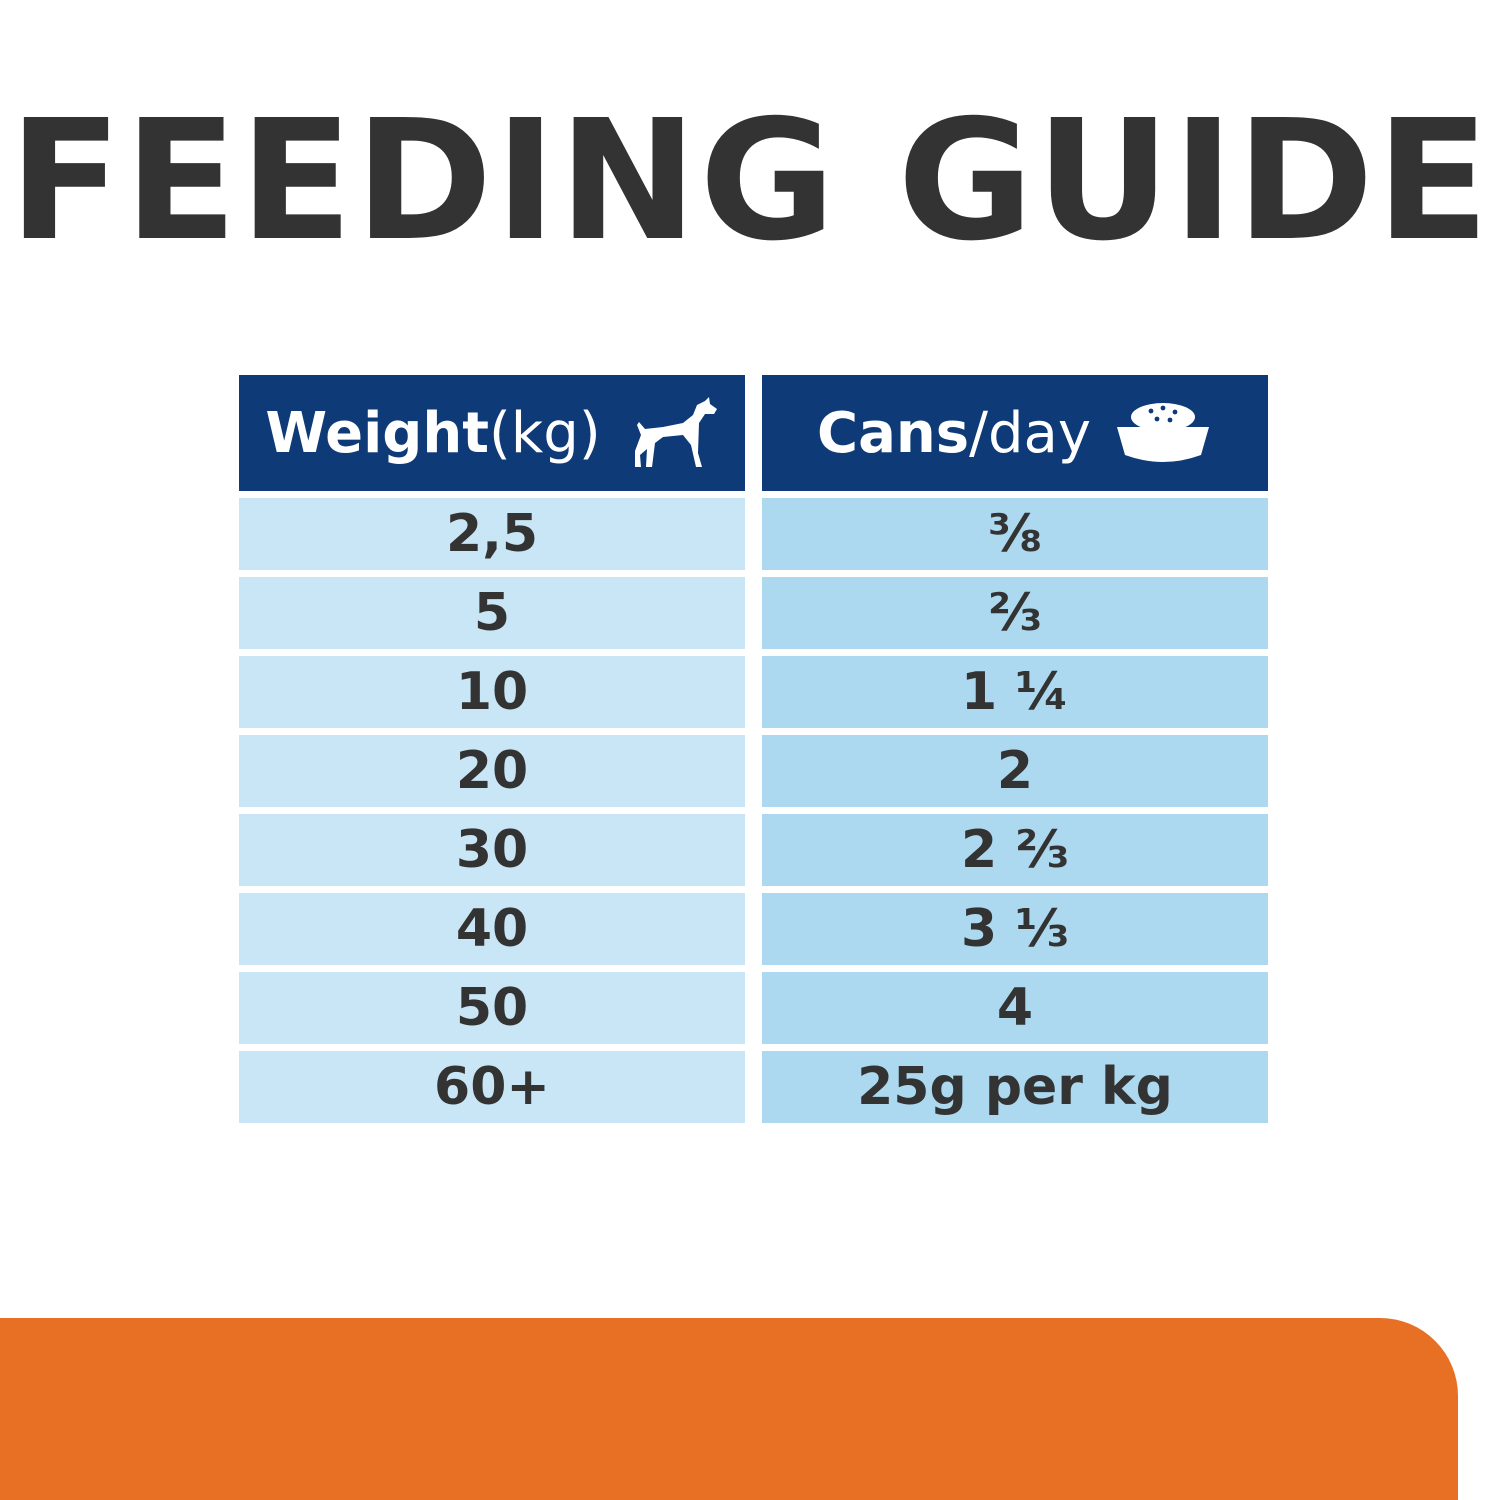 Image resolution: width=1500 pixels, height=1500 pixels. I want to click on dog-icon, so click(675, 432).